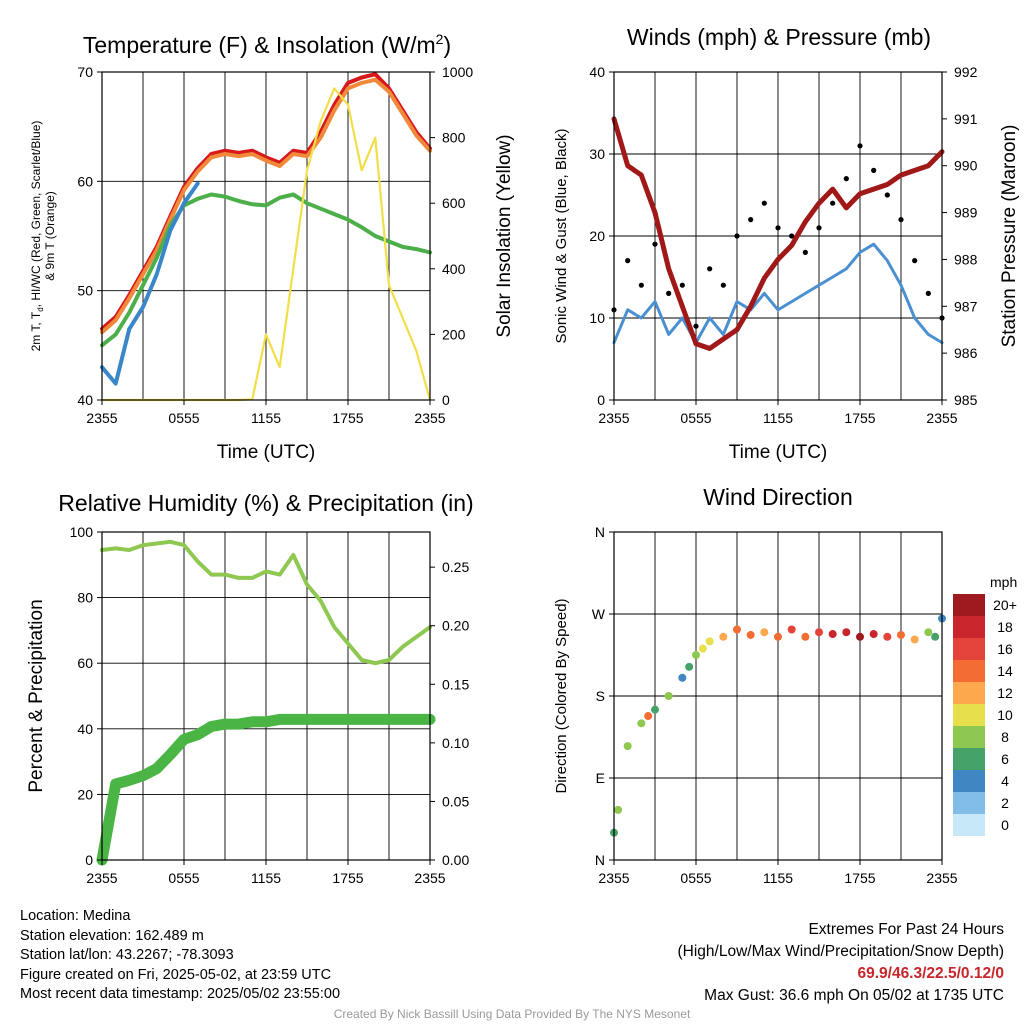 Image resolution: width=1024 pixels, height=1024 pixels. I want to click on insolation-ylabel: Solar Insolation (Yellow), so click(504, 235).